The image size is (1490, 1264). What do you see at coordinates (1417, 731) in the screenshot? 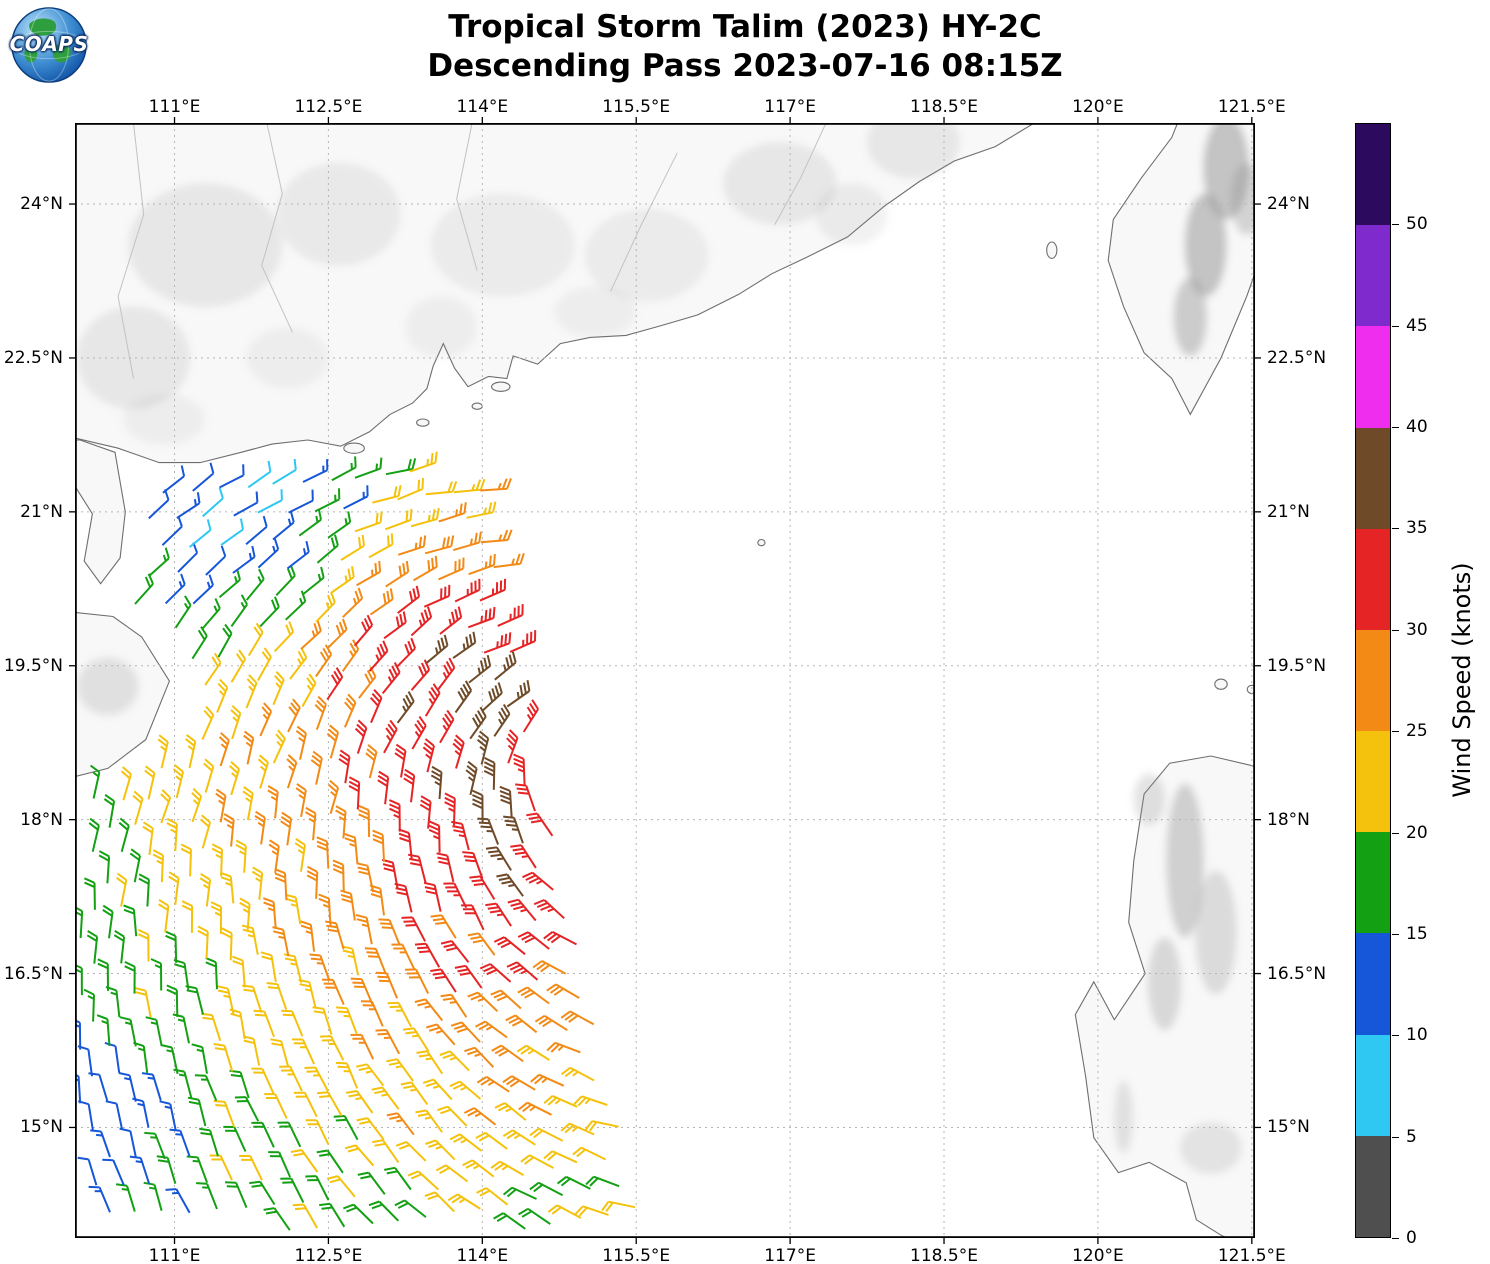
I see `colorbar-tick-label: 25` at bounding box center [1417, 731].